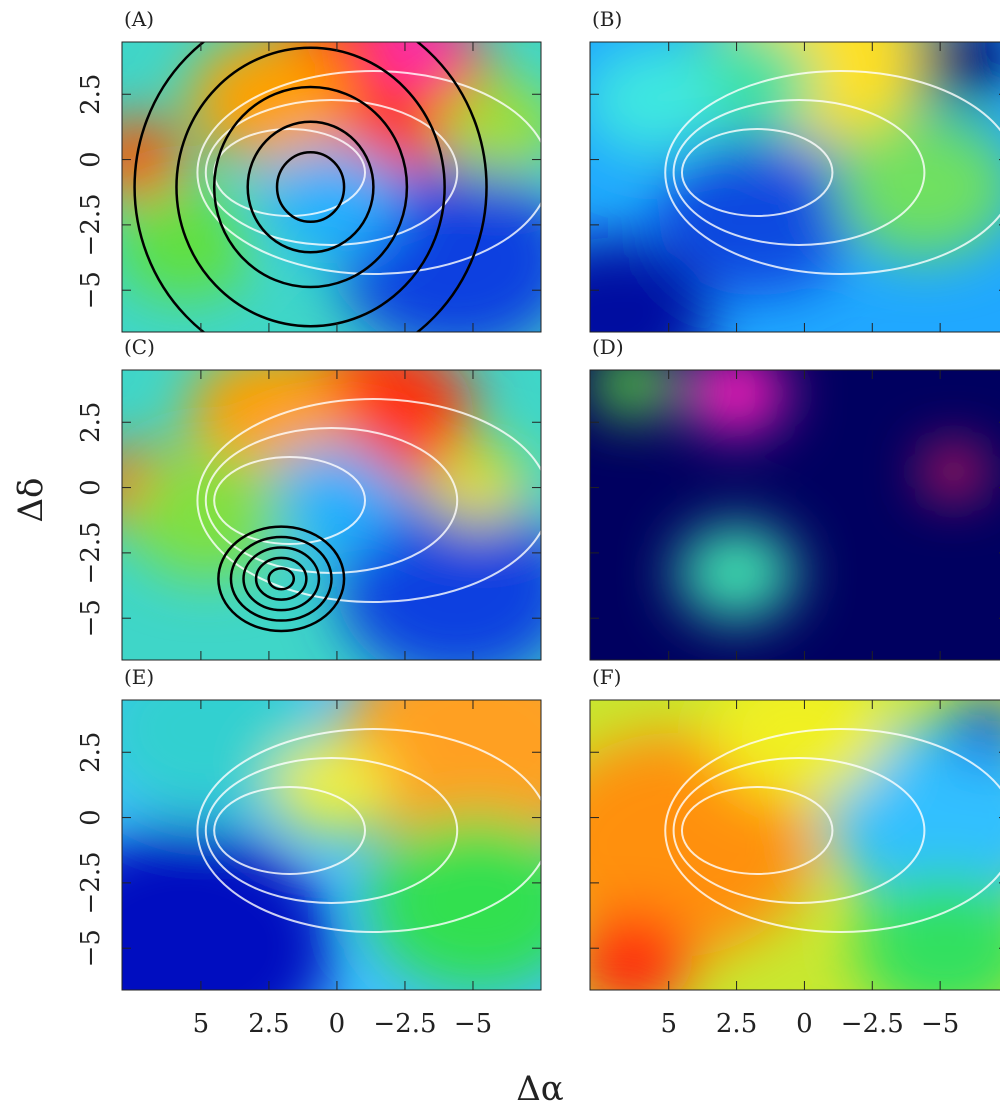  I want to click on y-axis-label: Δδ, so click(31, 499).